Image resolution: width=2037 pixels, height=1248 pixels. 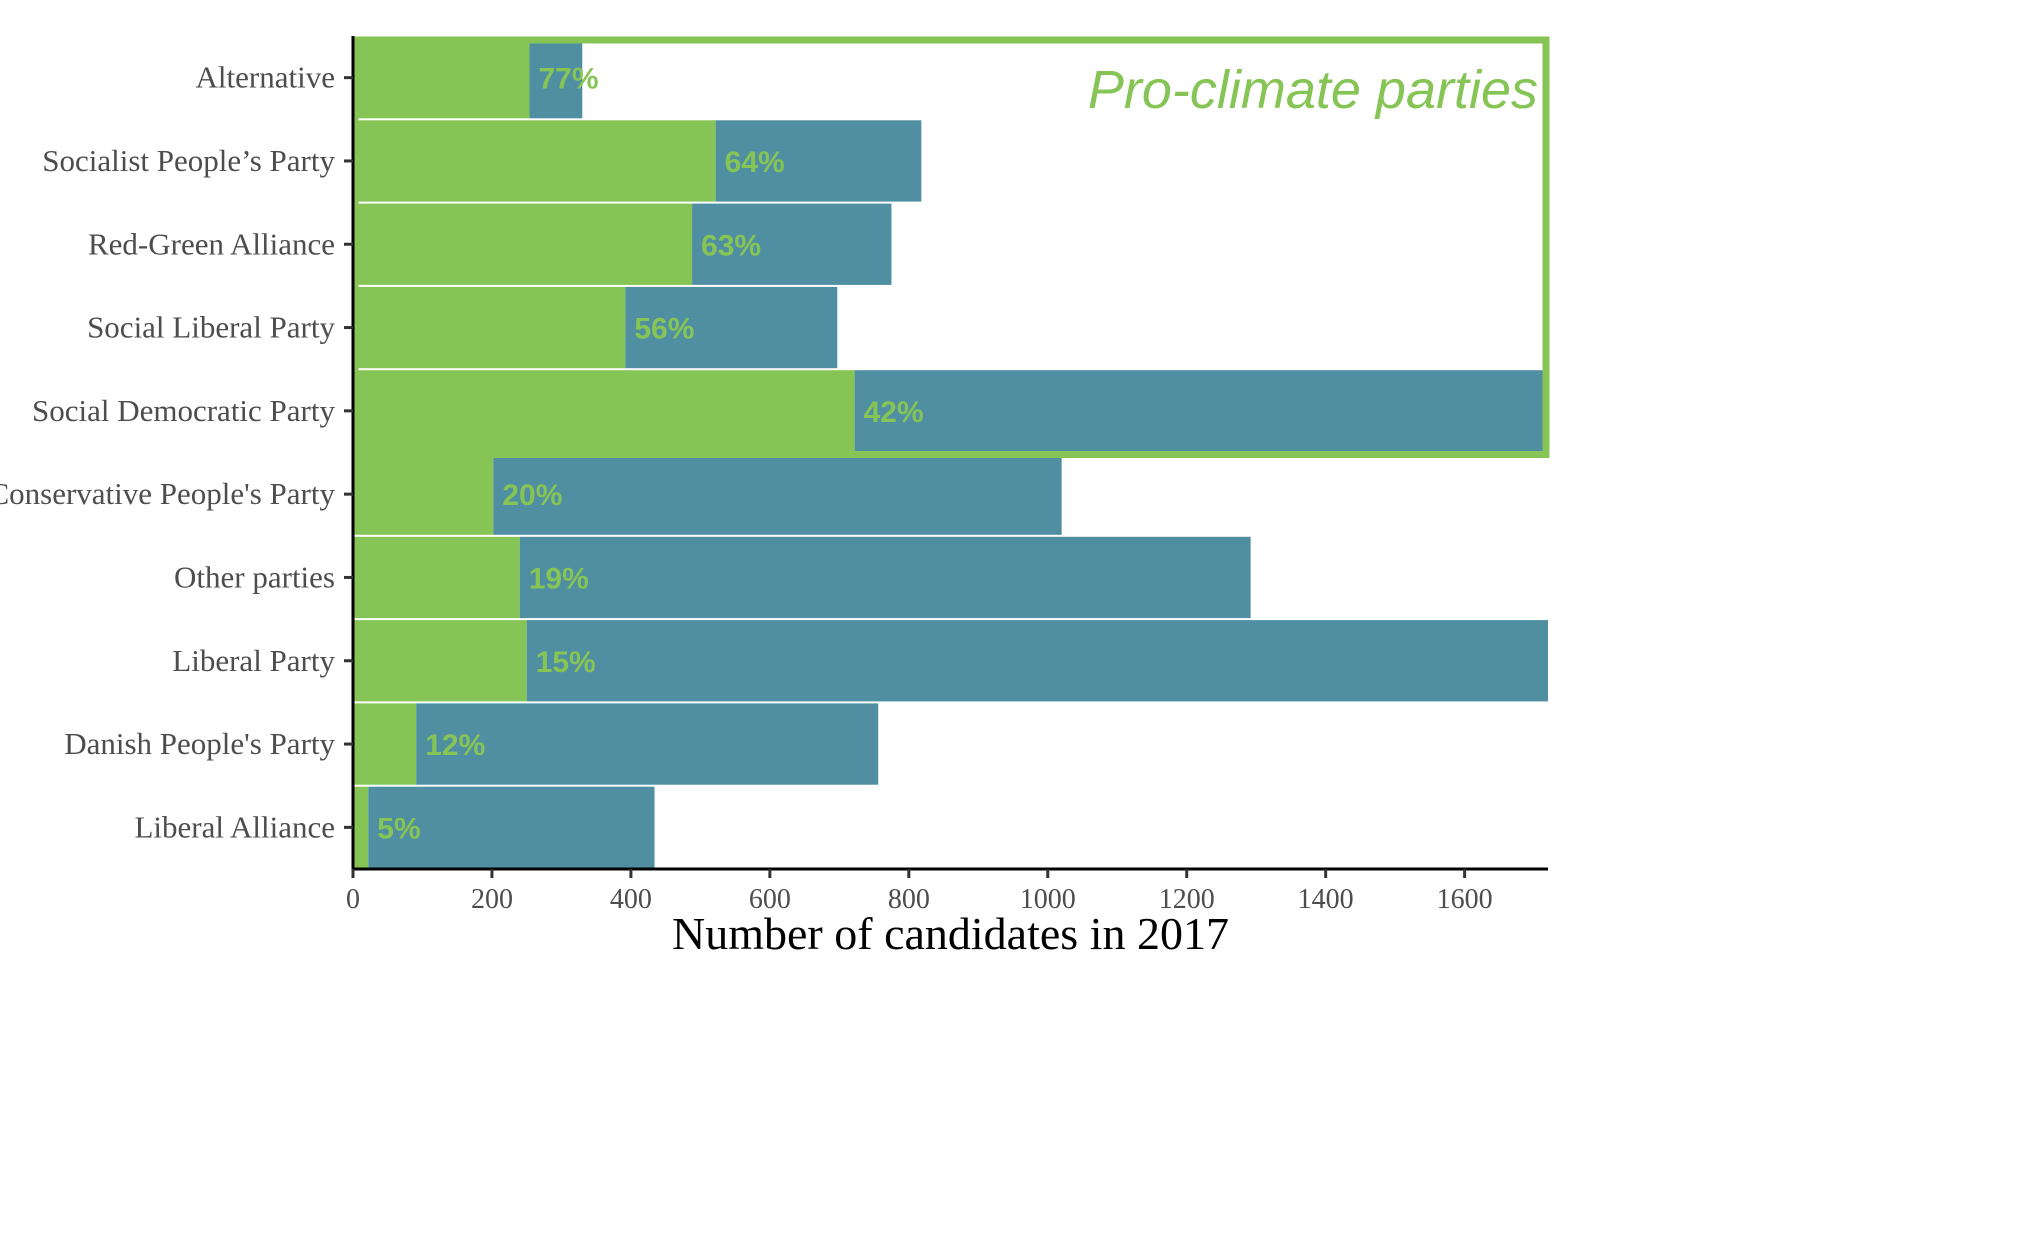 I want to click on x-tick-label-4: 800, so click(x=909, y=899).